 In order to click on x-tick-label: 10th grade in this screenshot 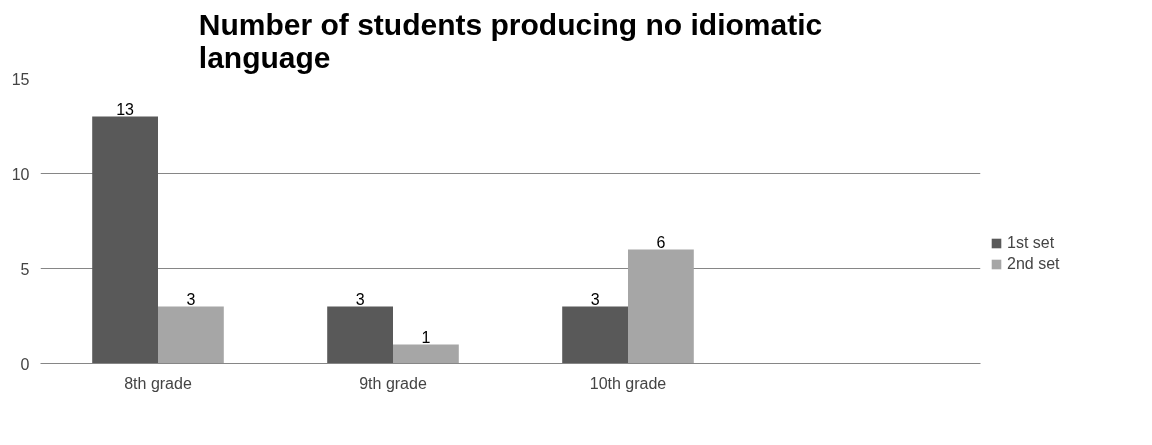, I will do `click(628, 383)`.